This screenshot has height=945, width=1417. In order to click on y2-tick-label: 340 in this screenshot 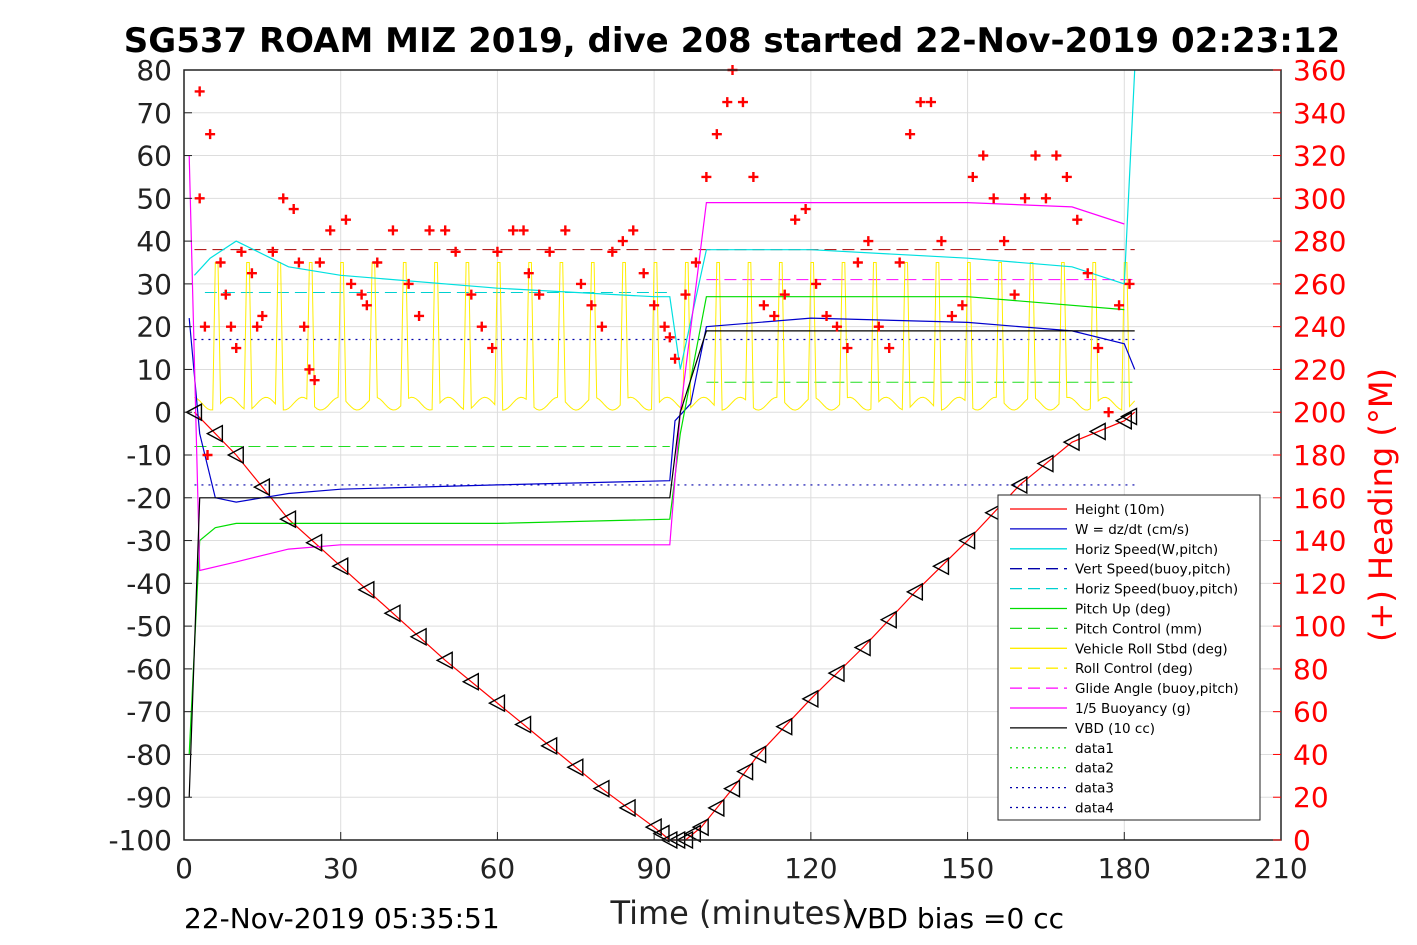, I will do `click(1319, 113)`.